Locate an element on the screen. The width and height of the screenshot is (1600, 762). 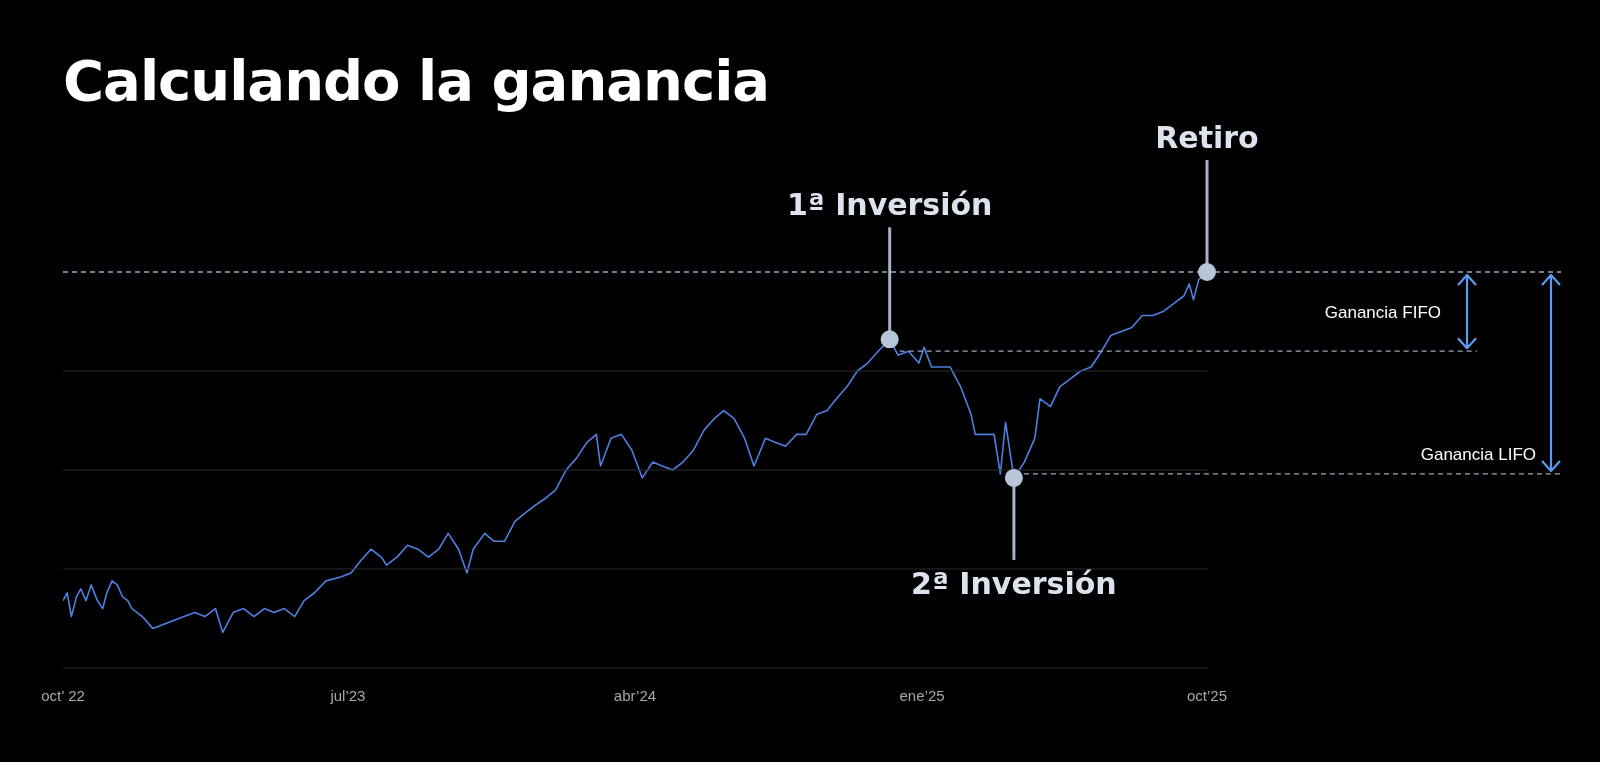
annotation: 1ª Inversión is located at coordinates (889, 205).